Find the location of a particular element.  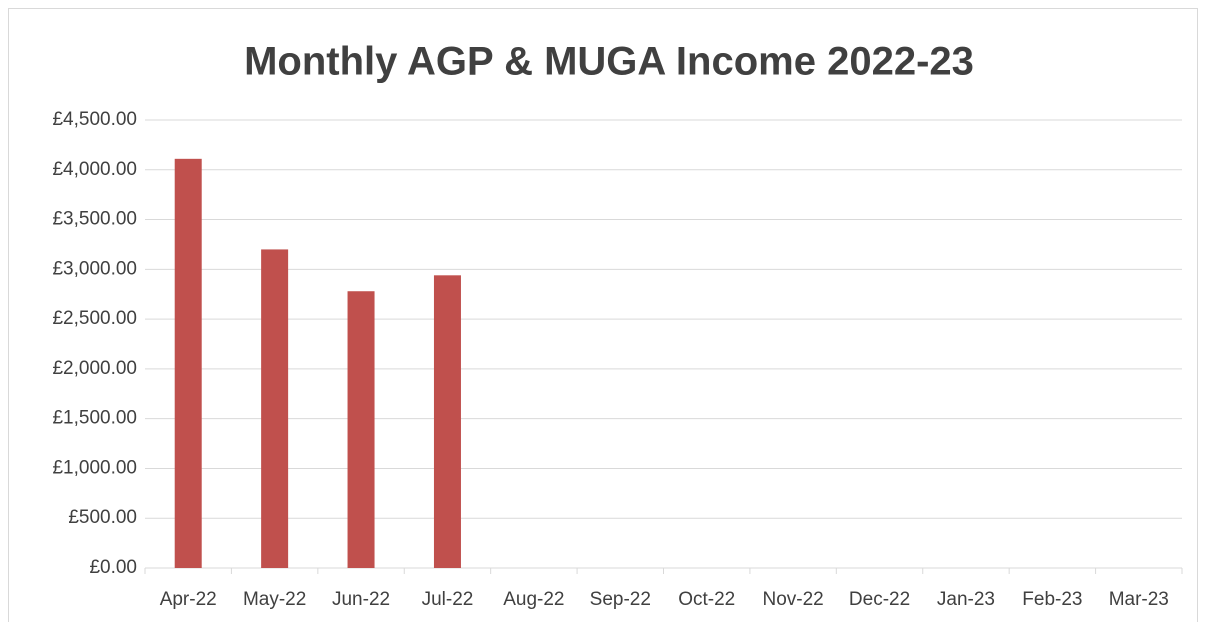

x-tick-label: Jun-22 is located at coordinates (361, 599).